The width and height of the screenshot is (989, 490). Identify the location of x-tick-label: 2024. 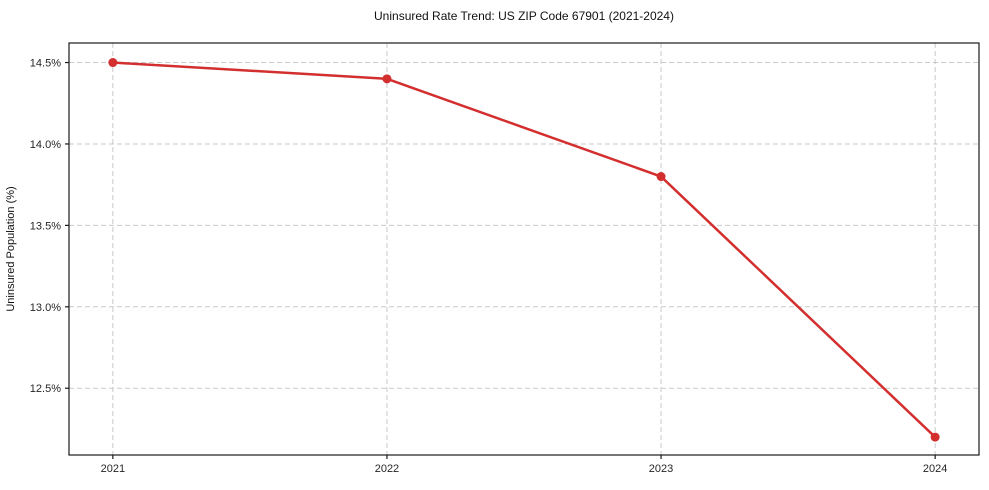
(935, 469).